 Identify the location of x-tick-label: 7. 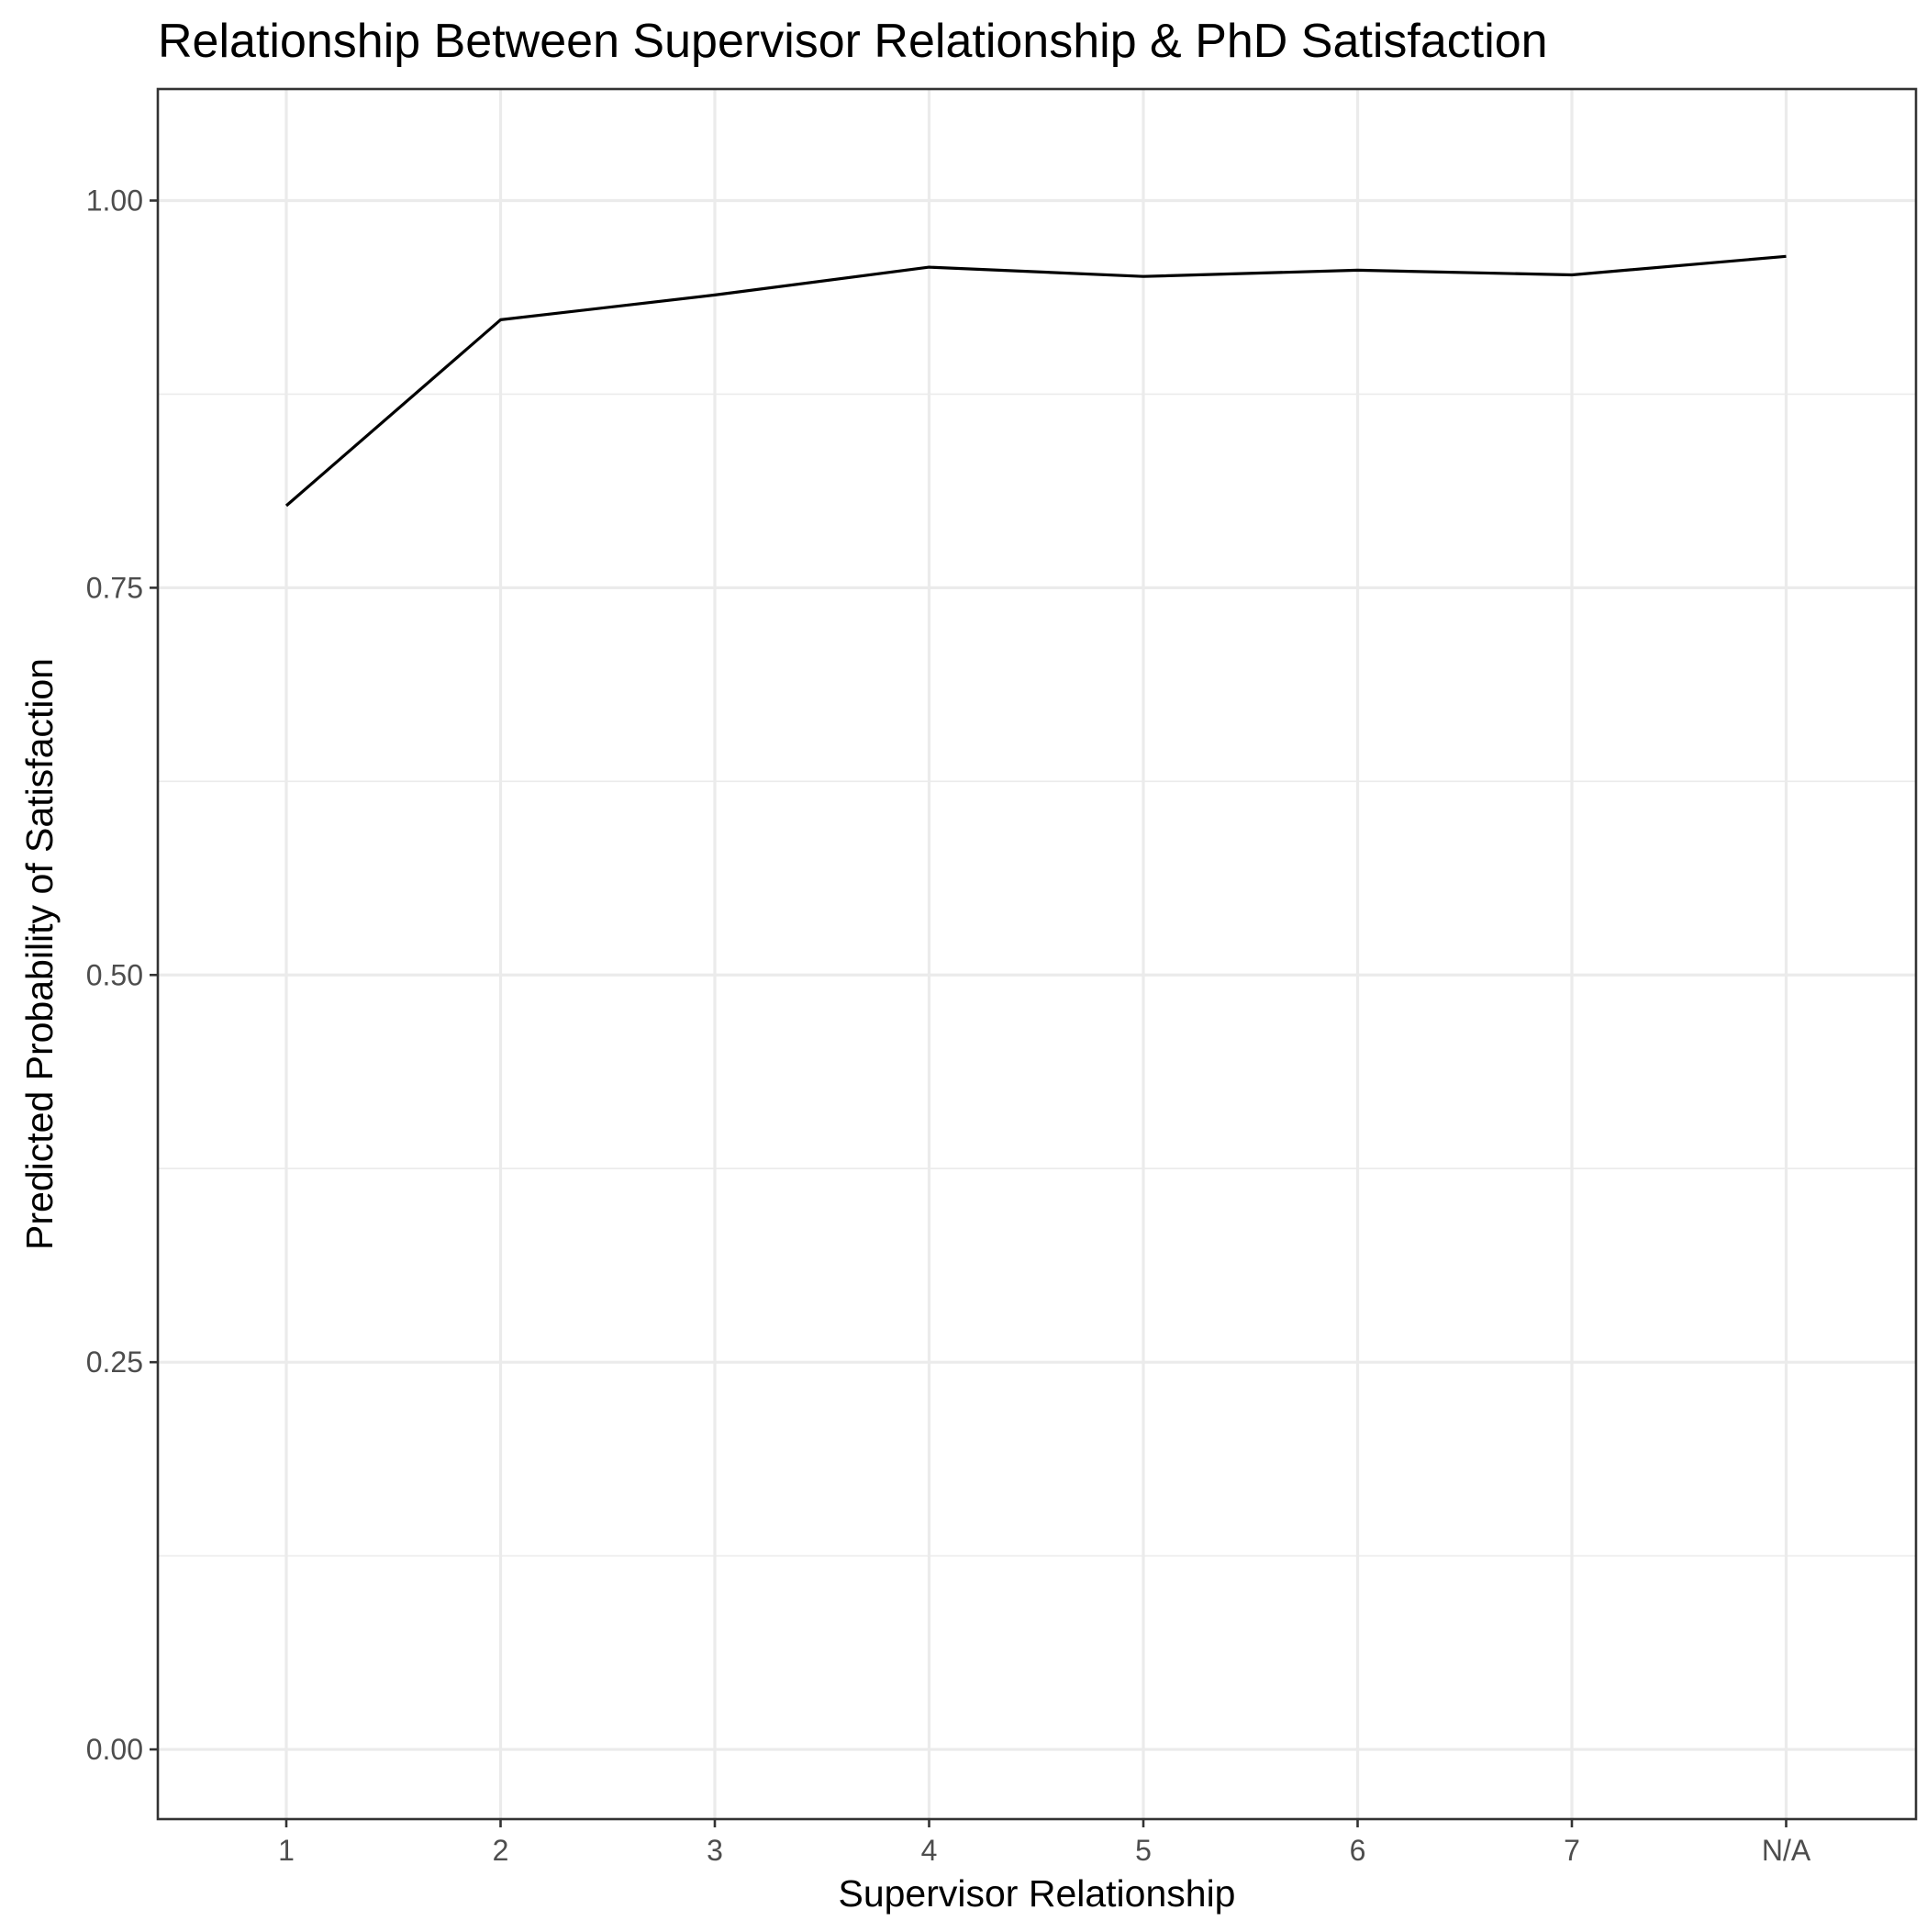
(1572, 1851).